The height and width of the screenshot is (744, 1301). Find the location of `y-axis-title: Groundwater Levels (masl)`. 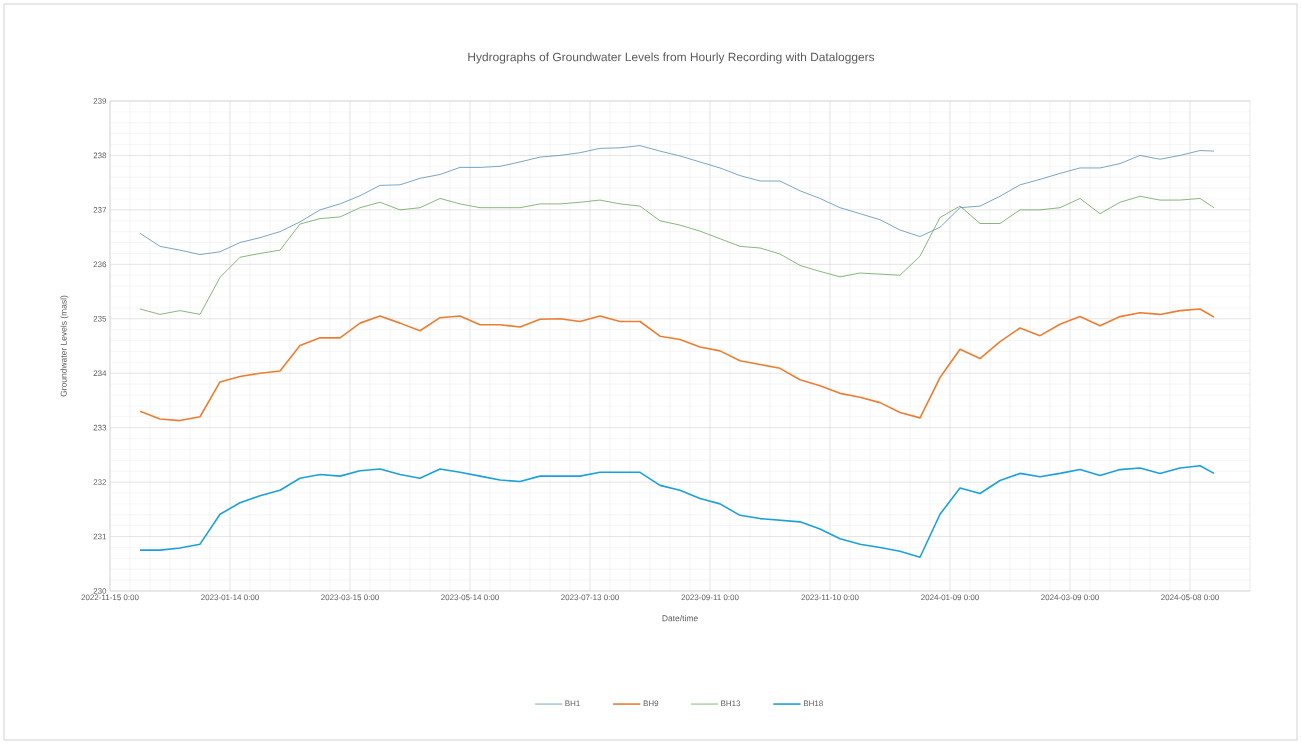

y-axis-title: Groundwater Levels (masl) is located at coordinates (64, 346).